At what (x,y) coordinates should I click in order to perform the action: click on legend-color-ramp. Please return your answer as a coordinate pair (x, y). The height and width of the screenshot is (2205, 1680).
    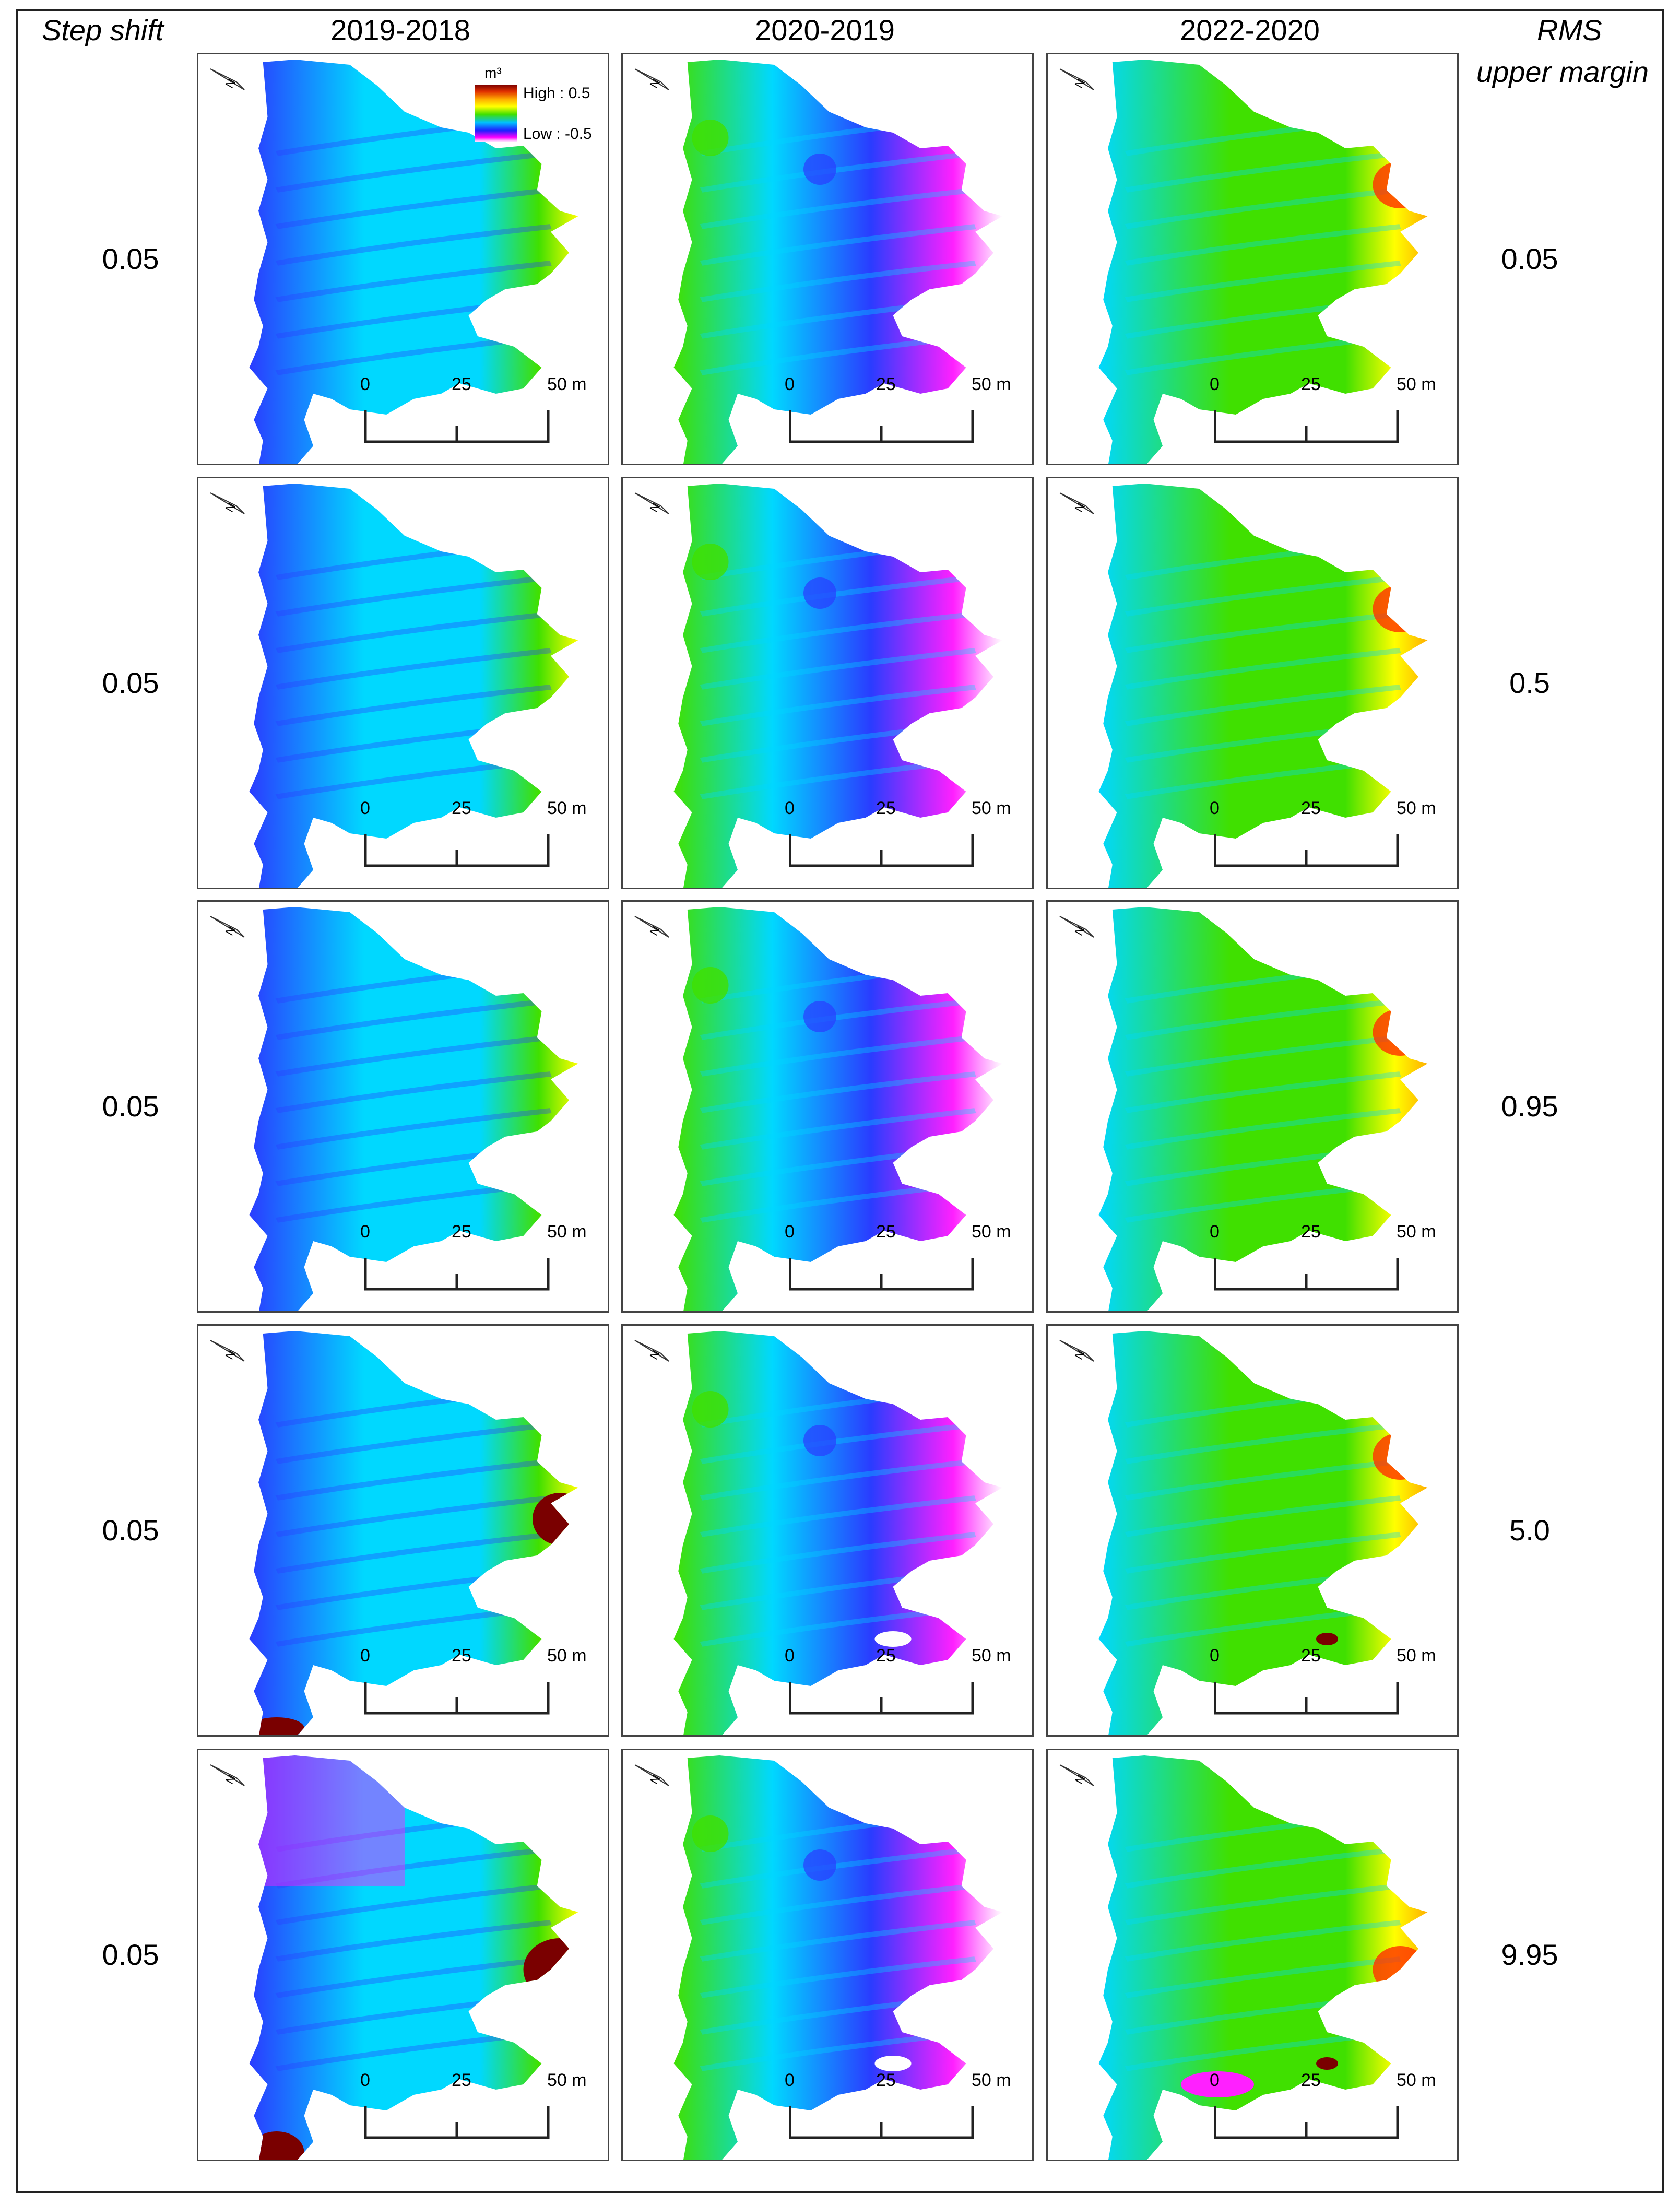
    Looking at the image, I should click on (496, 113).